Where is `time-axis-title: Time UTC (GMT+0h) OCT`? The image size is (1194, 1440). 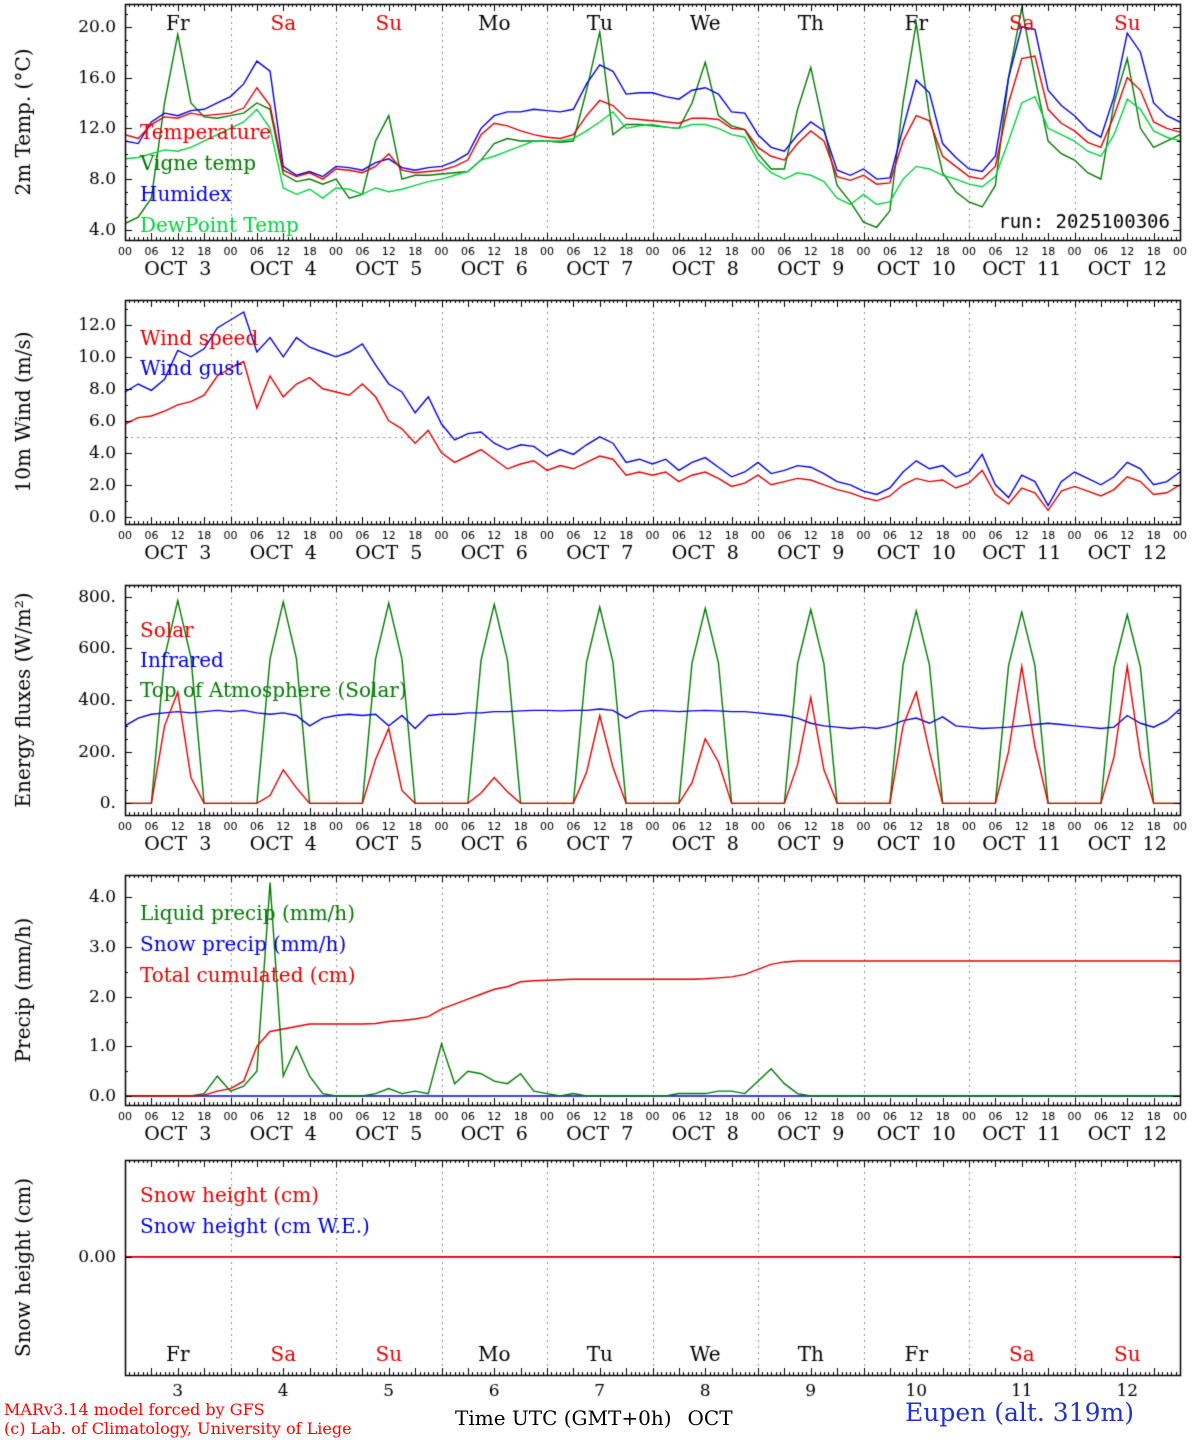 time-axis-title: Time UTC (GMT+0h) OCT is located at coordinates (594, 1418).